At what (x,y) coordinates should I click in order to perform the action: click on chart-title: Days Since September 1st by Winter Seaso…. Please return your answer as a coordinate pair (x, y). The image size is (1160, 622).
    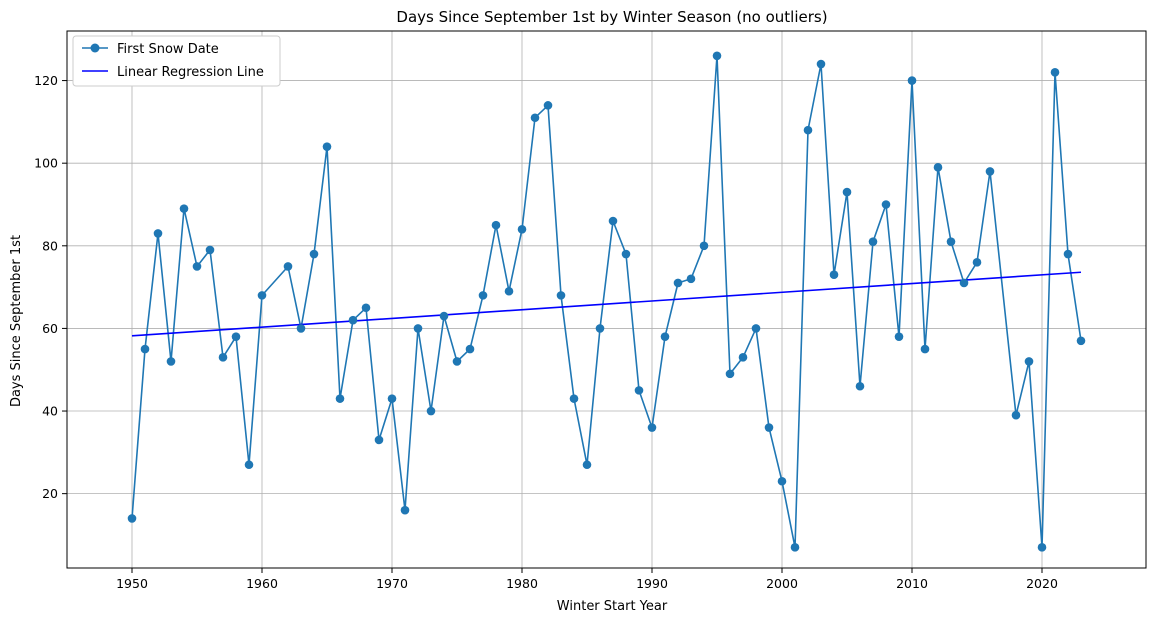
    Looking at the image, I should click on (611, 17).